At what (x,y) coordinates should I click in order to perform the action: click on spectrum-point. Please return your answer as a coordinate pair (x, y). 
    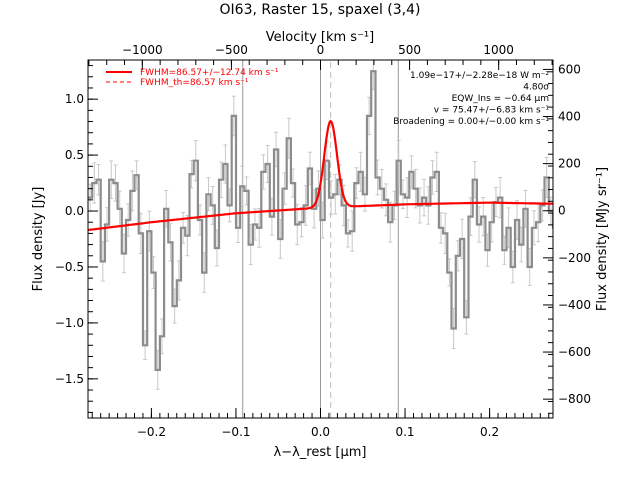
    Looking at the image, I should click on (555, 228).